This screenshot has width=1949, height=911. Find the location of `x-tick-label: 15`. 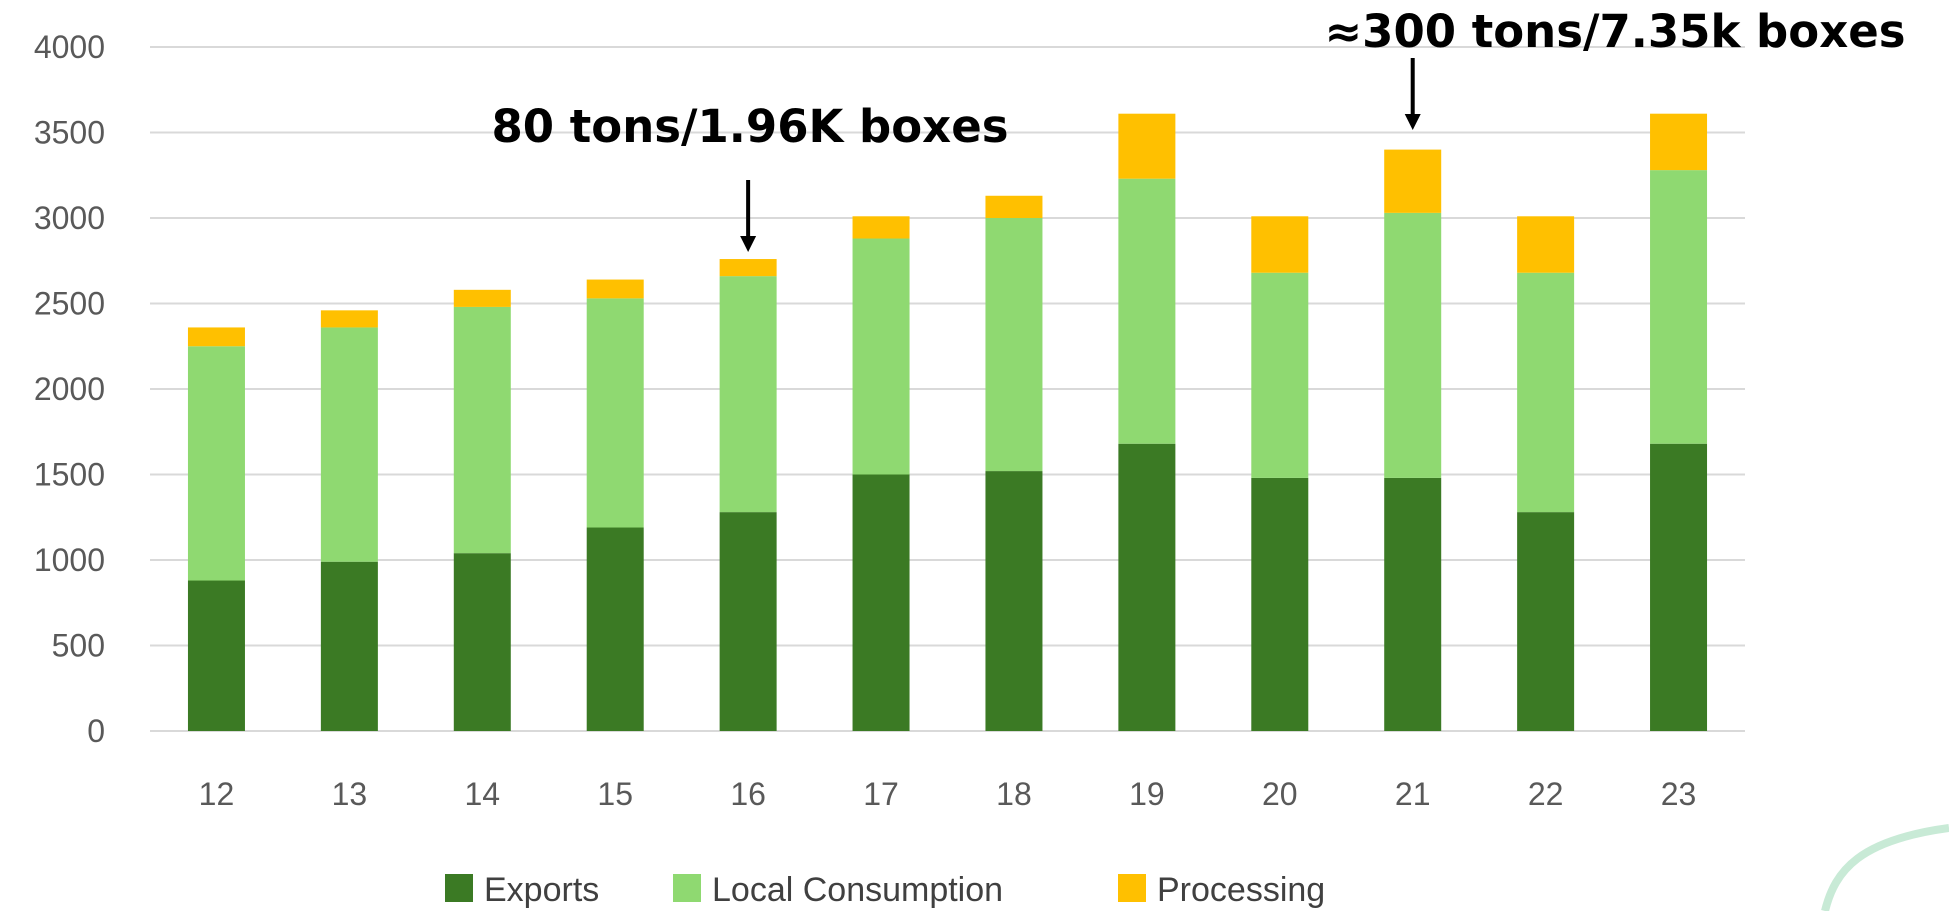

x-tick-label: 15 is located at coordinates (615, 794).